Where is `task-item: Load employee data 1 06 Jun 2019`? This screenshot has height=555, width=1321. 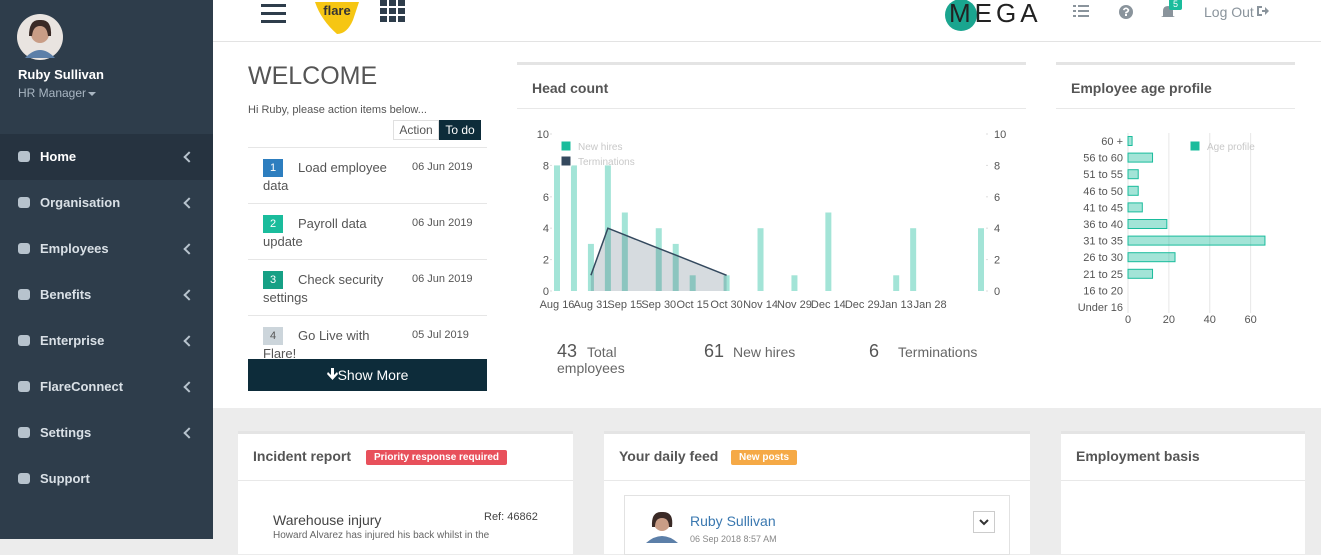 task-item: Load employee data 1 06 Jun 2019 is located at coordinates (367, 175).